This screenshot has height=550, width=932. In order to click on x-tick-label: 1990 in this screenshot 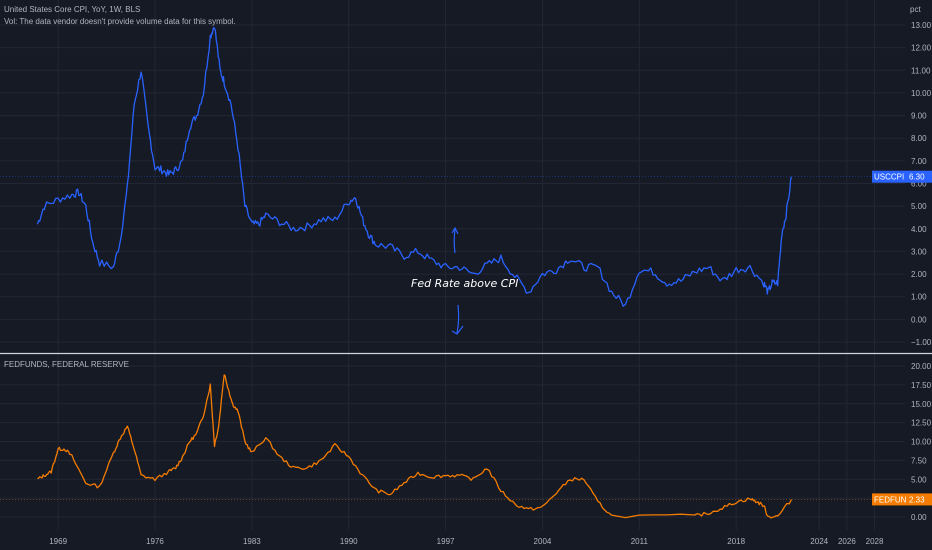, I will do `click(349, 541)`.